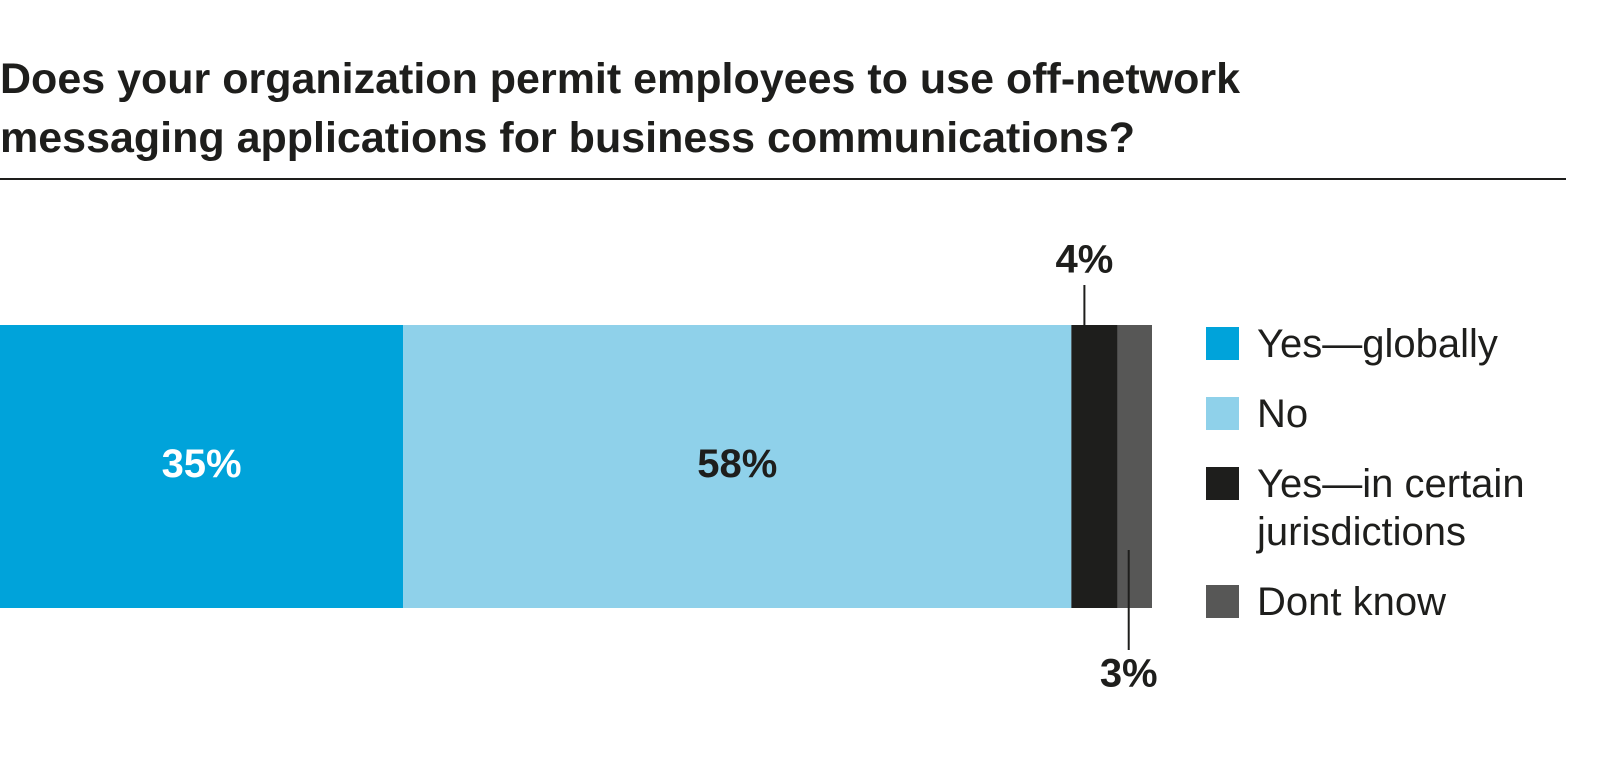  What do you see at coordinates (1283, 414) in the screenshot?
I see `legend-label: No` at bounding box center [1283, 414].